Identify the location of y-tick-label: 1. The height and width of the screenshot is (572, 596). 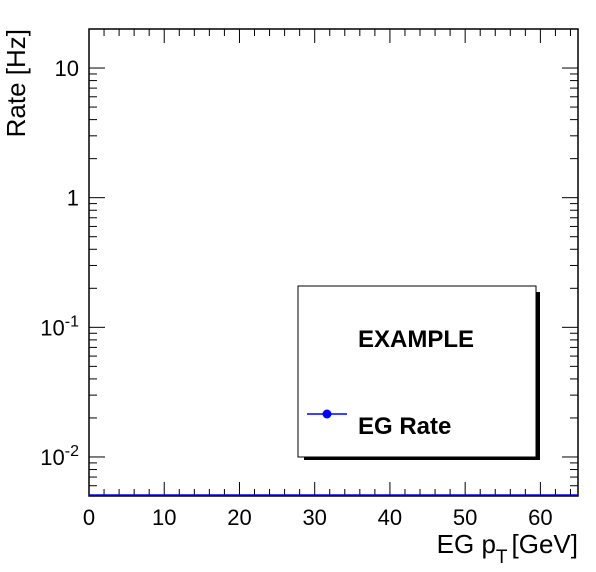
(73, 198).